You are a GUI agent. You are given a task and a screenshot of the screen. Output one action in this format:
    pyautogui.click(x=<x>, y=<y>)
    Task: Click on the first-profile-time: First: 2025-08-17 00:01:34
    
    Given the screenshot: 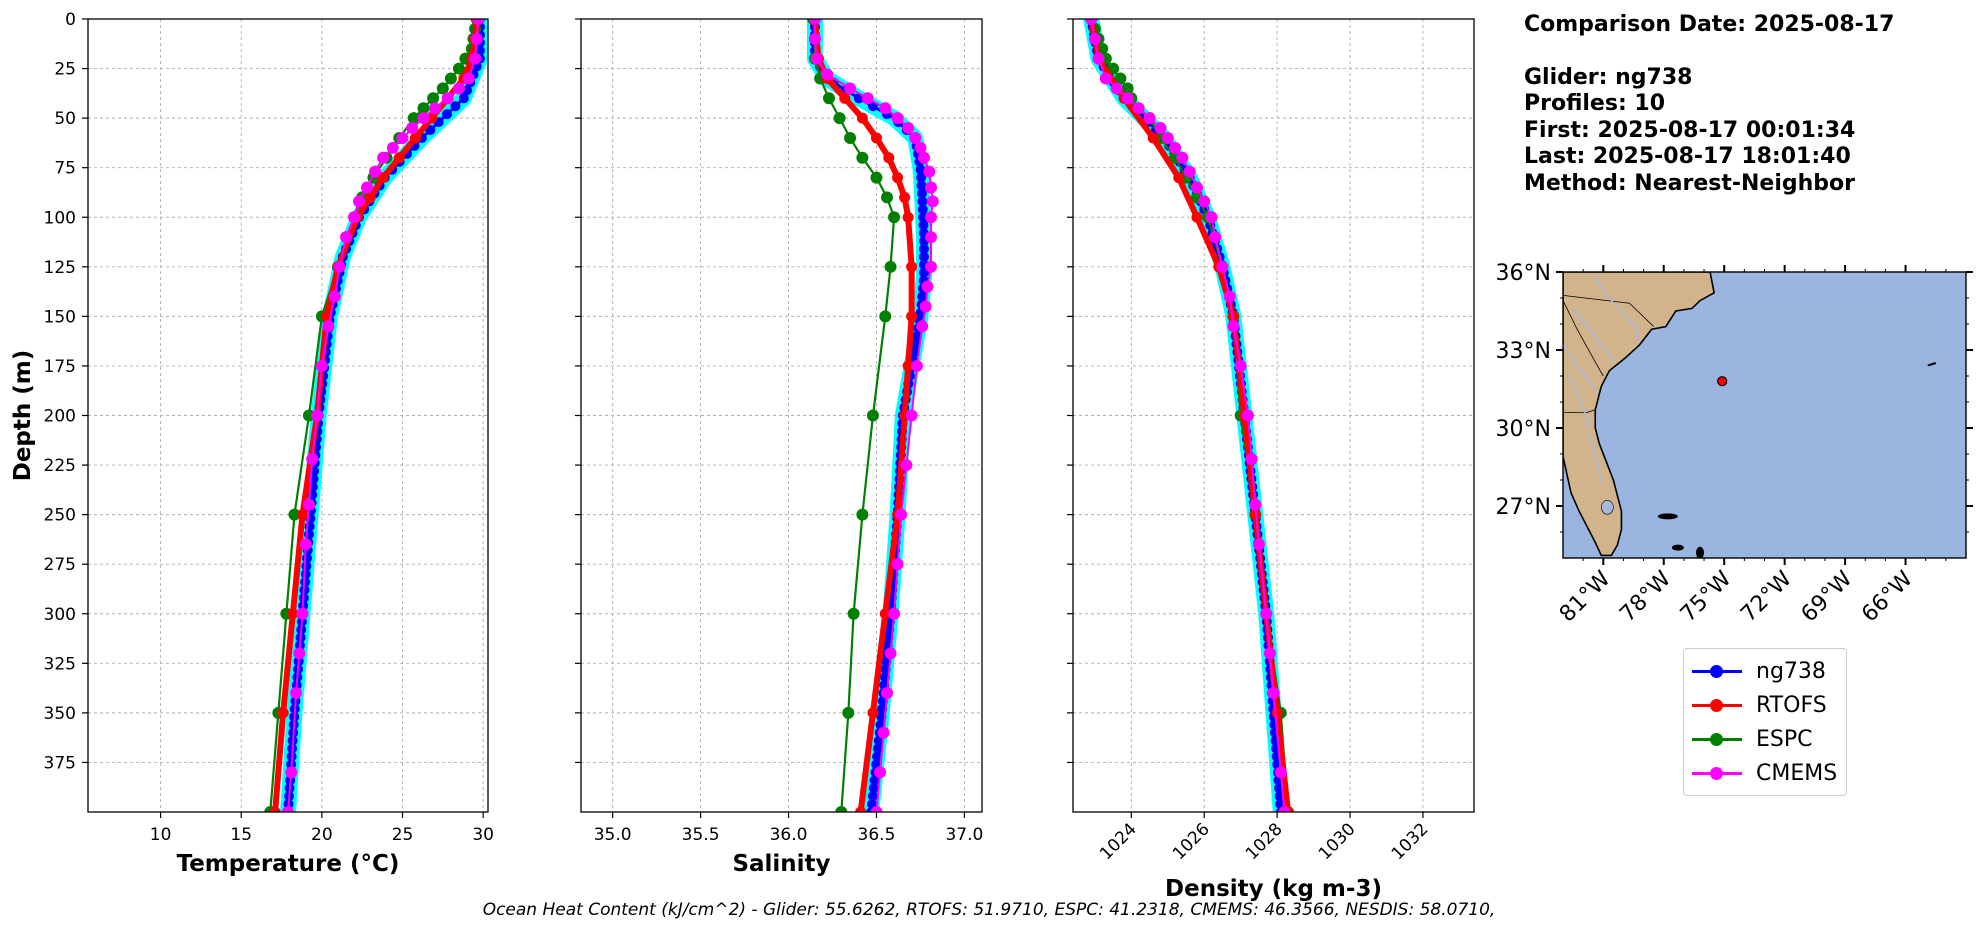 What is the action you would take?
    pyautogui.click(x=1690, y=130)
    